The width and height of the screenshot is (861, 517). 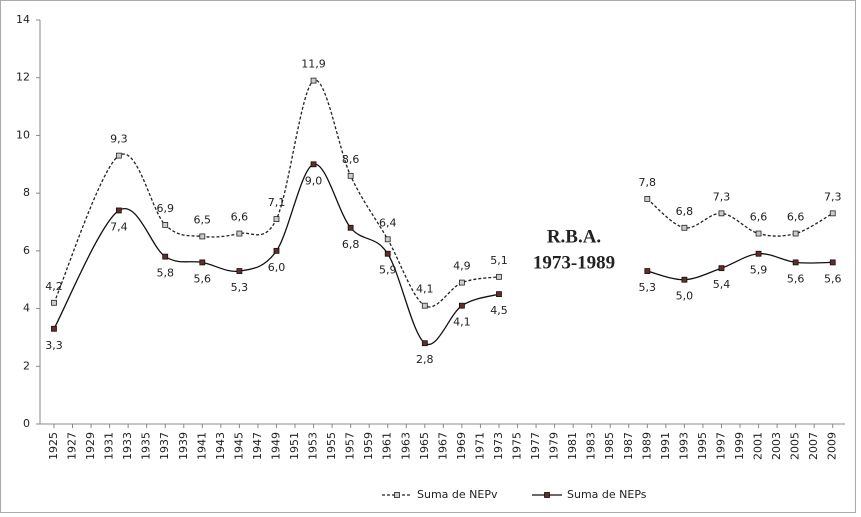 What do you see at coordinates (238, 446) in the screenshot?
I see `x-tick-label: 1945` at bounding box center [238, 446].